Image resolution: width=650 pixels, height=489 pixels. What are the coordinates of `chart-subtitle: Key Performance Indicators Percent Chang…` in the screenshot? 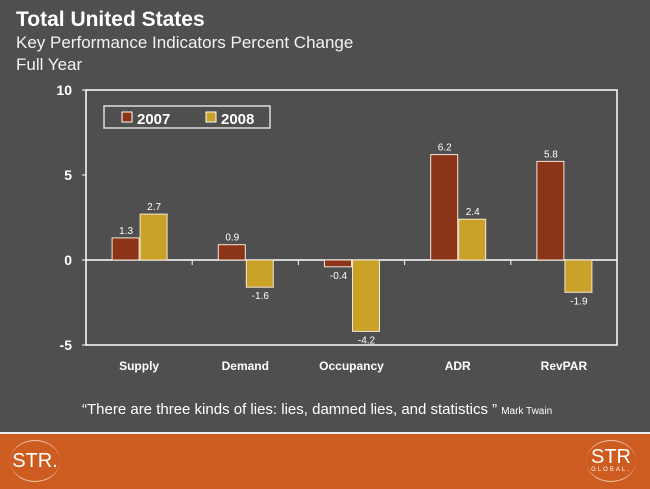 It's located at (185, 42).